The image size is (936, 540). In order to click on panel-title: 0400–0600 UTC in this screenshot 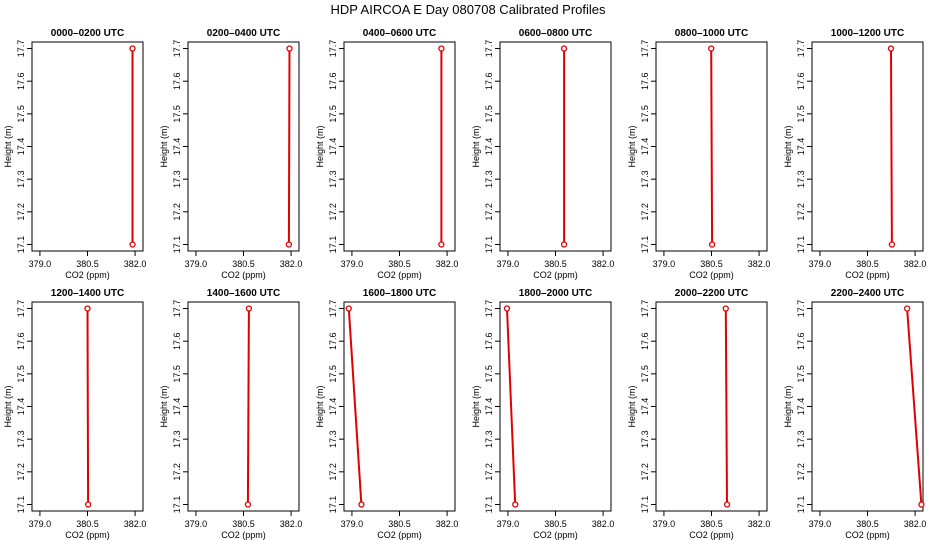, I will do `click(399, 33)`.